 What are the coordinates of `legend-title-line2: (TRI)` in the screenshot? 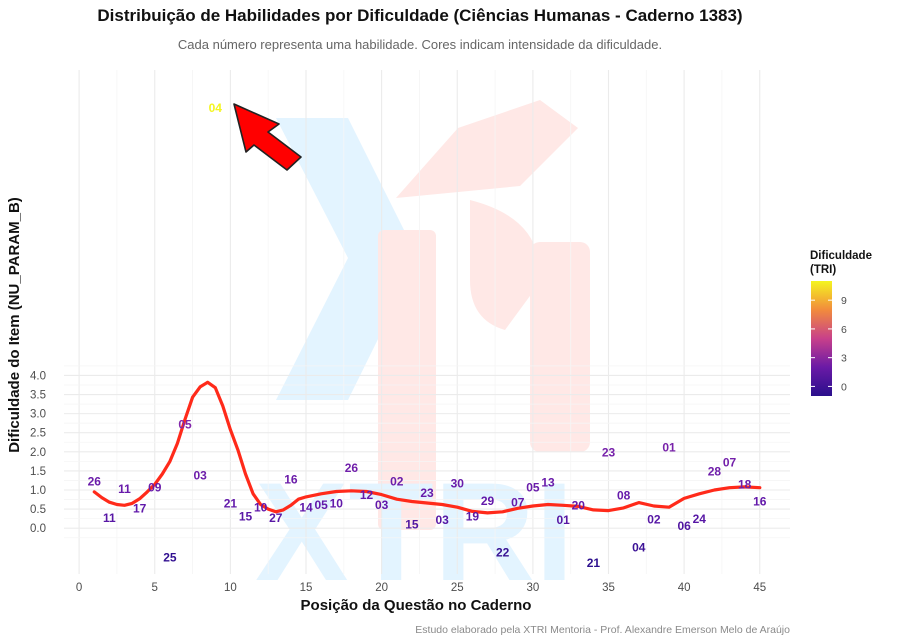 It's located at (823, 270).